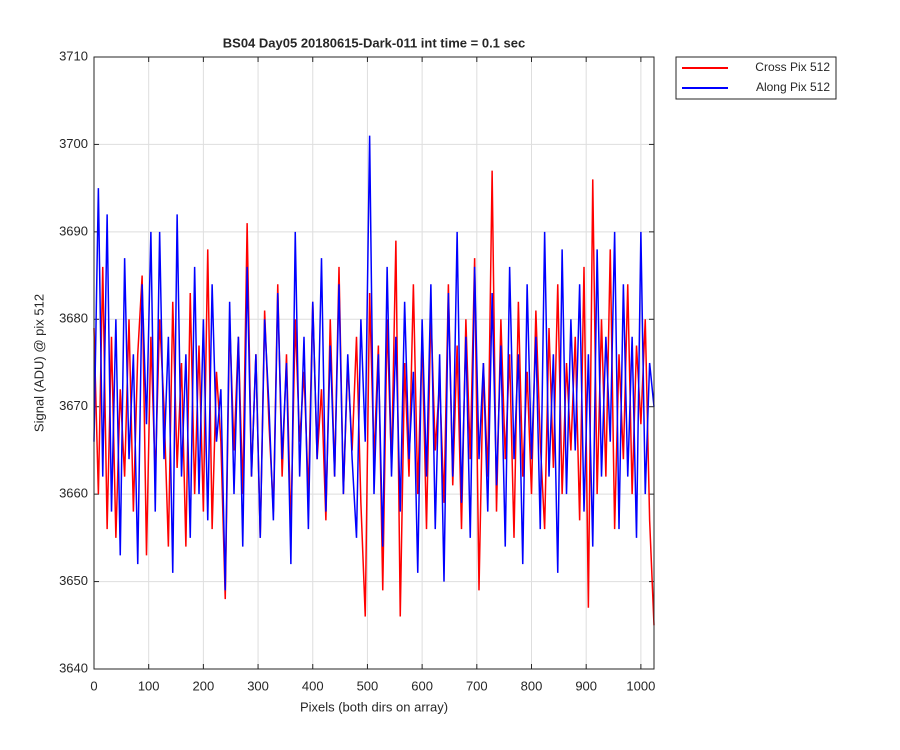  What do you see at coordinates (422, 685) in the screenshot?
I see `x-tick-label: 600` at bounding box center [422, 685].